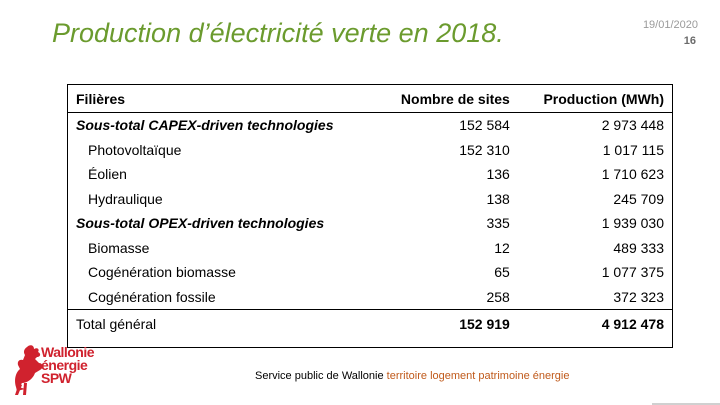  I want to click on row-sites: 136, so click(498, 174).